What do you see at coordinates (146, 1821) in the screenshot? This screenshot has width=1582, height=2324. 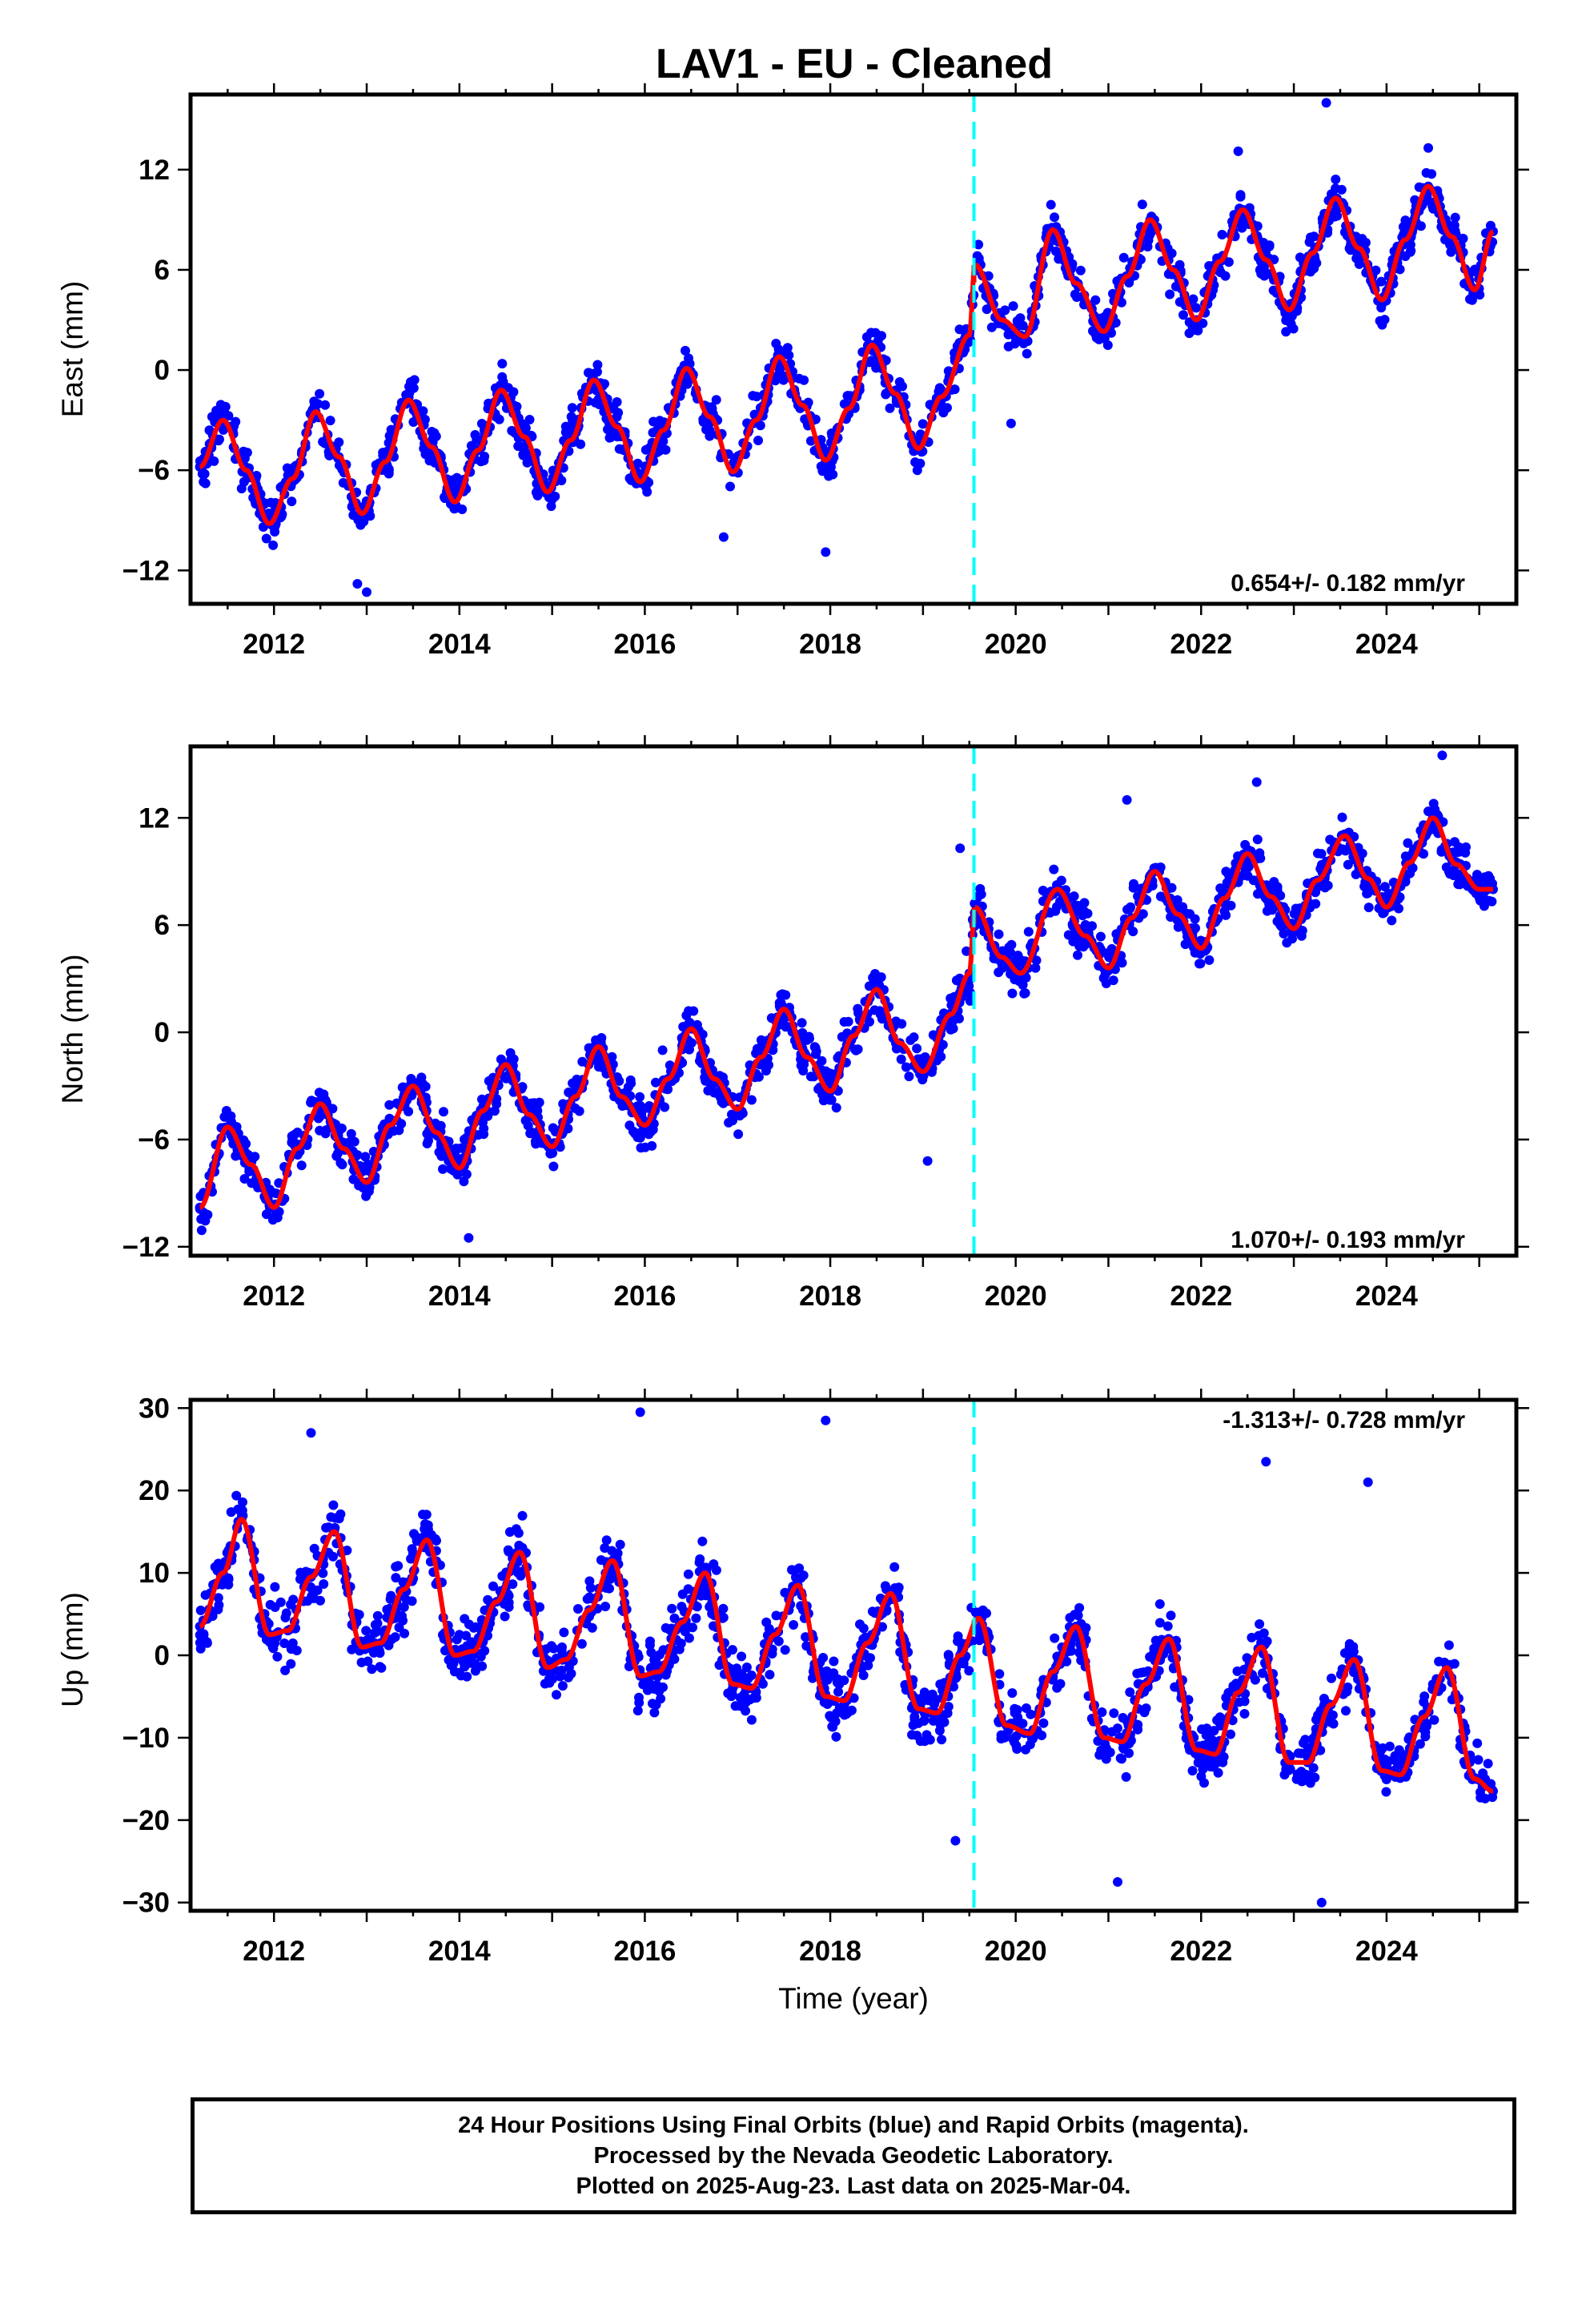 I see `y-tick-label: −20` at bounding box center [146, 1821].